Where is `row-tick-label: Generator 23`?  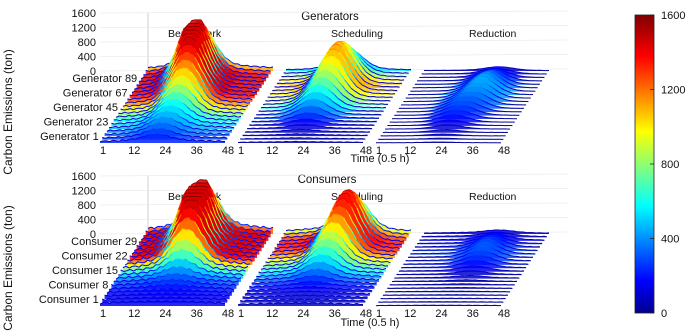
row-tick-label: Generator 23 is located at coordinates (76, 122).